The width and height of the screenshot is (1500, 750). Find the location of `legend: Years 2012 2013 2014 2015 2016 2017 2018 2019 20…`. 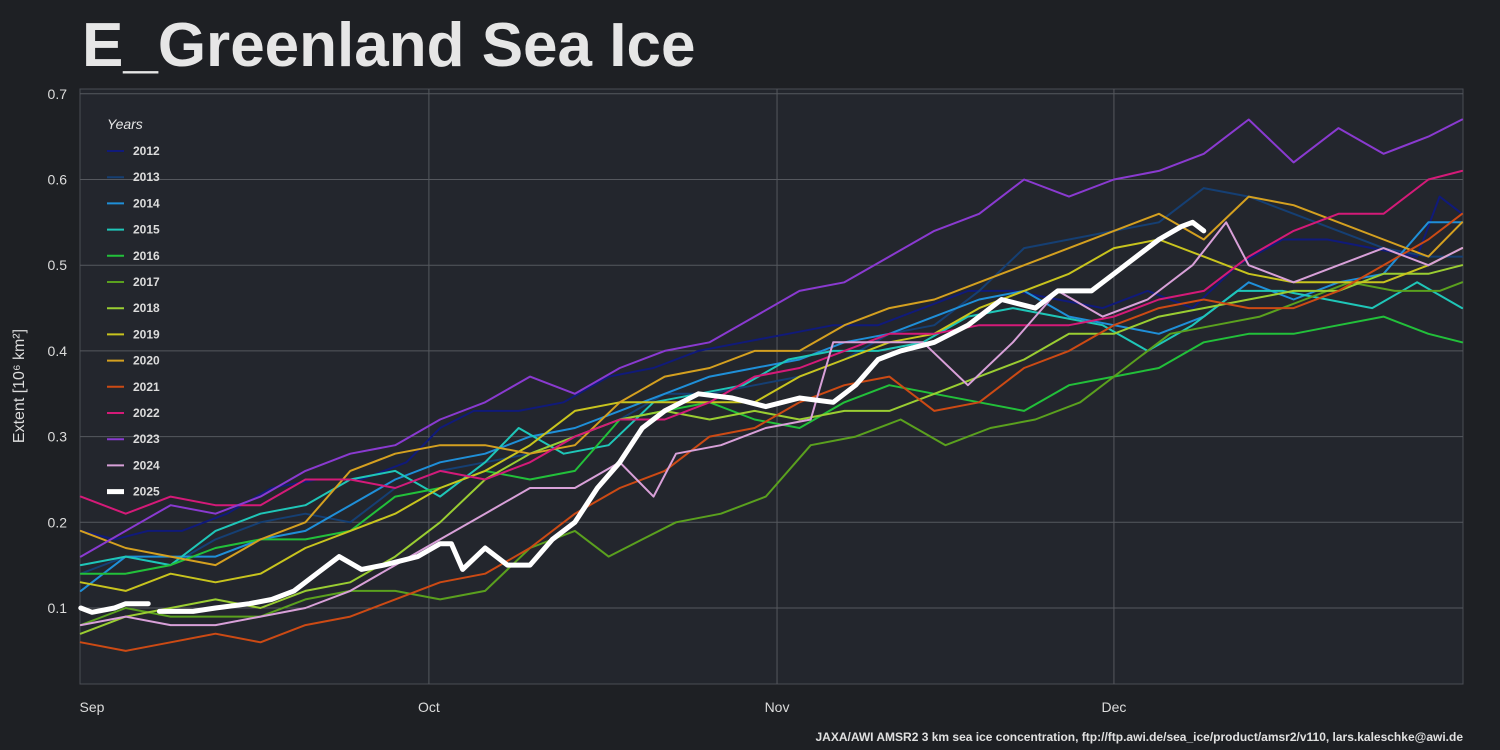

legend: Years 2012 2013 2014 2015 2016 2017 2018 2019 20… is located at coordinates (133, 307).